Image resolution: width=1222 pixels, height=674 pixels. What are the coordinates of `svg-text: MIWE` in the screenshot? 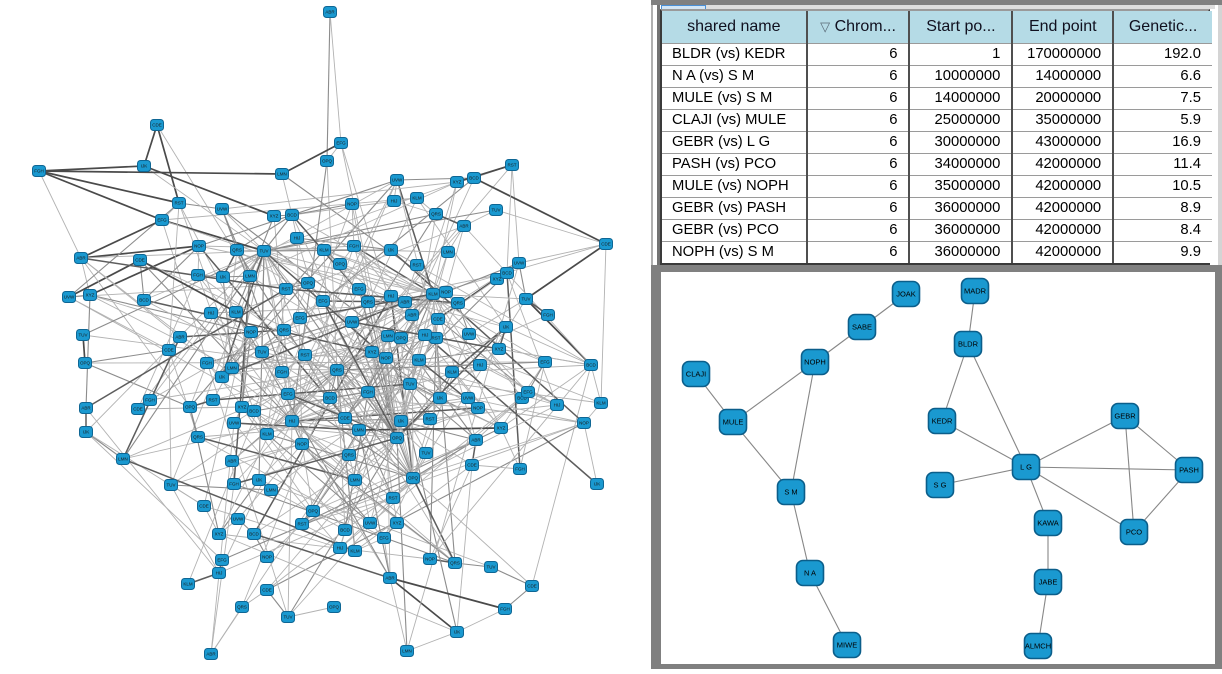 It's located at (847, 645).